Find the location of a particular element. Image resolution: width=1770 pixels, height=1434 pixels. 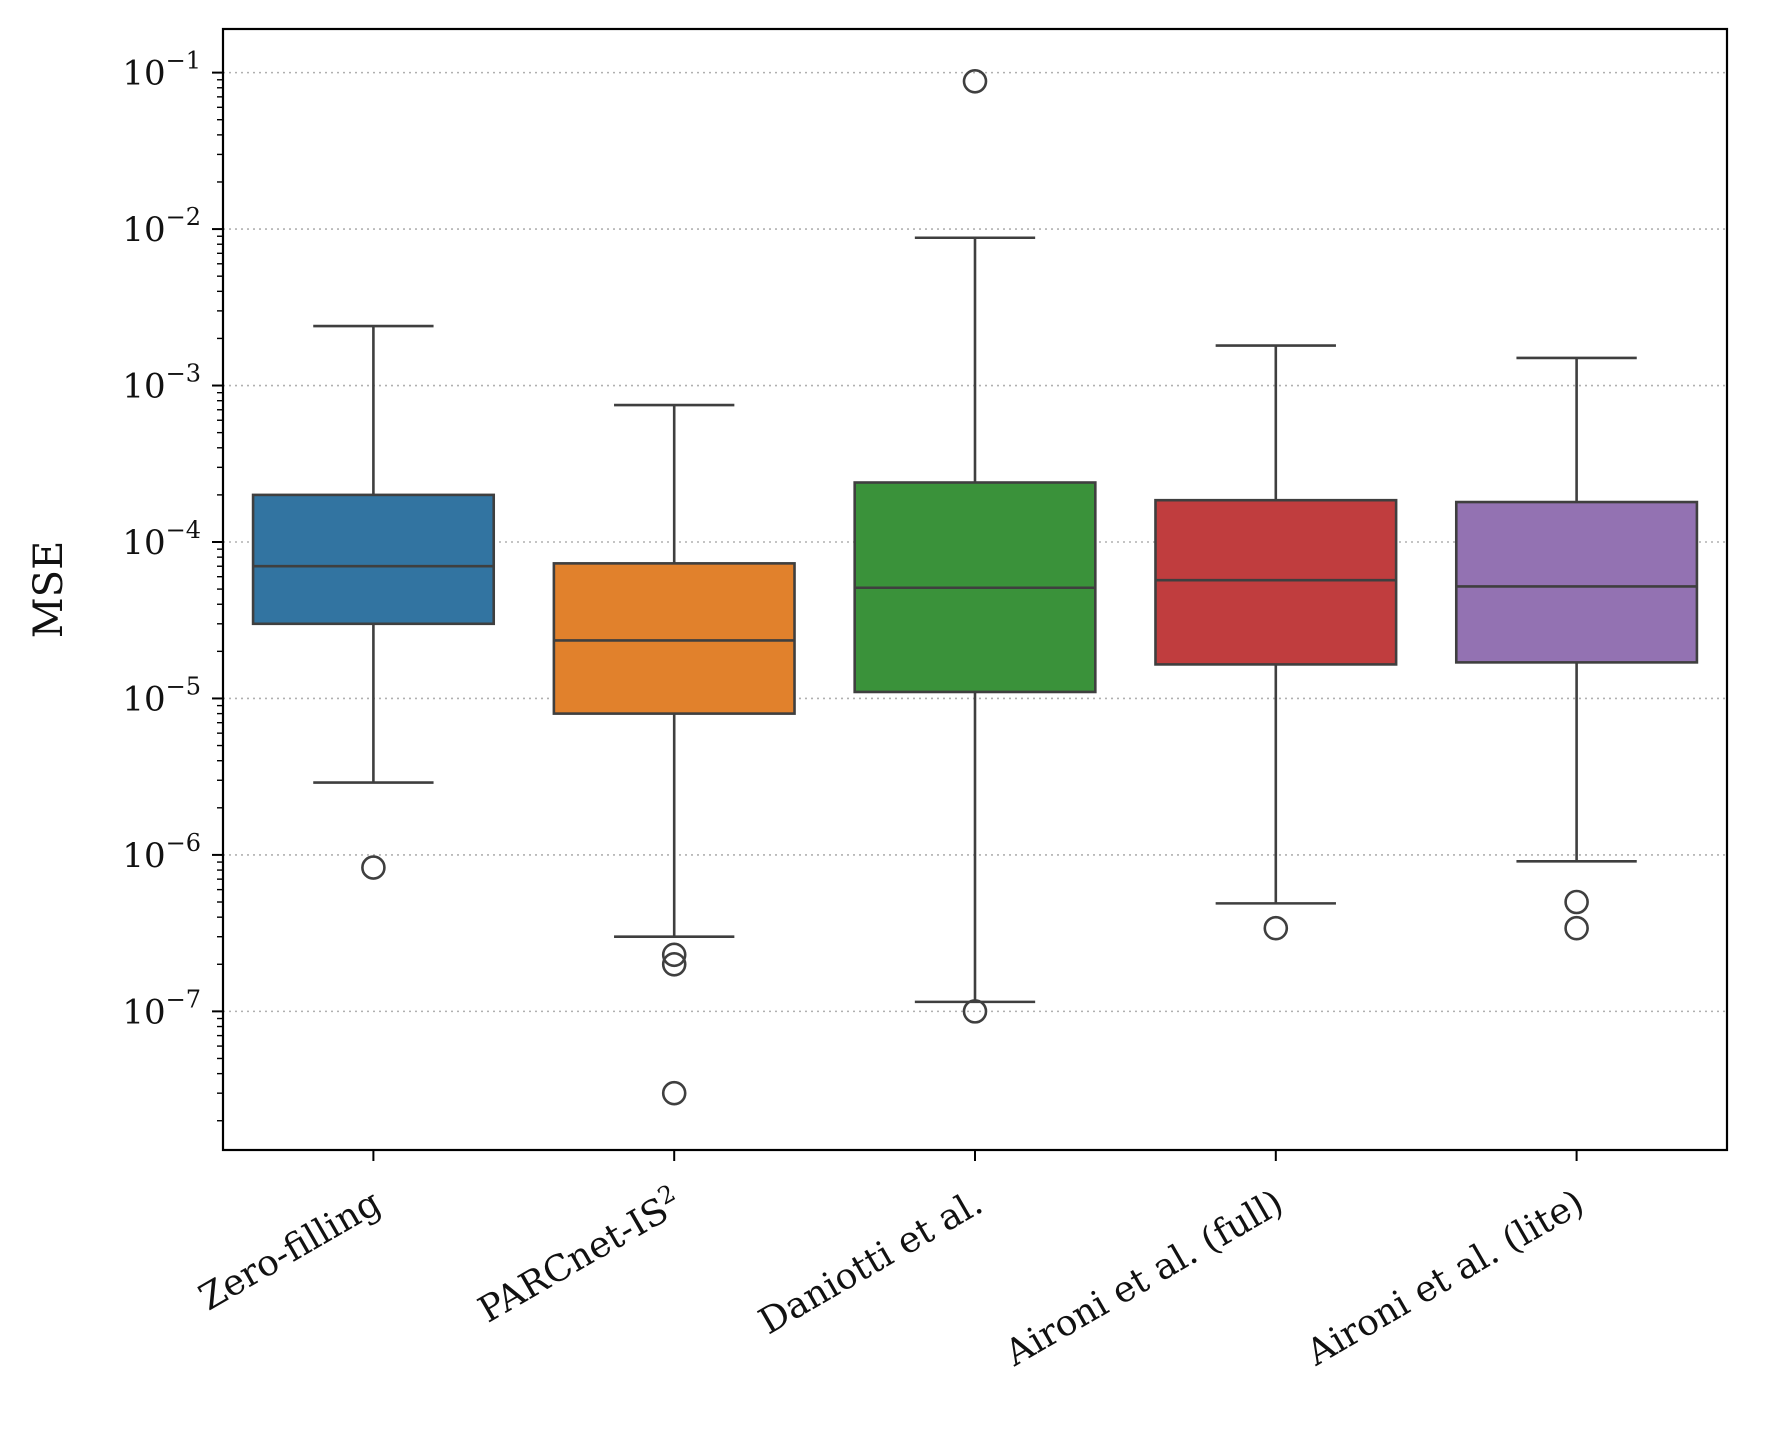

x-category-label: Aironi et al. (lite) is located at coordinates (1445, 1278).